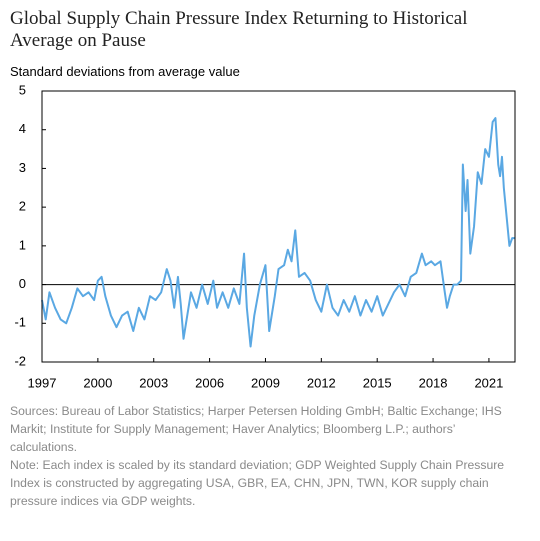 Image resolution: width=540 pixels, height=541 pixels. I want to click on x-tick-label: 2018, so click(433, 382).